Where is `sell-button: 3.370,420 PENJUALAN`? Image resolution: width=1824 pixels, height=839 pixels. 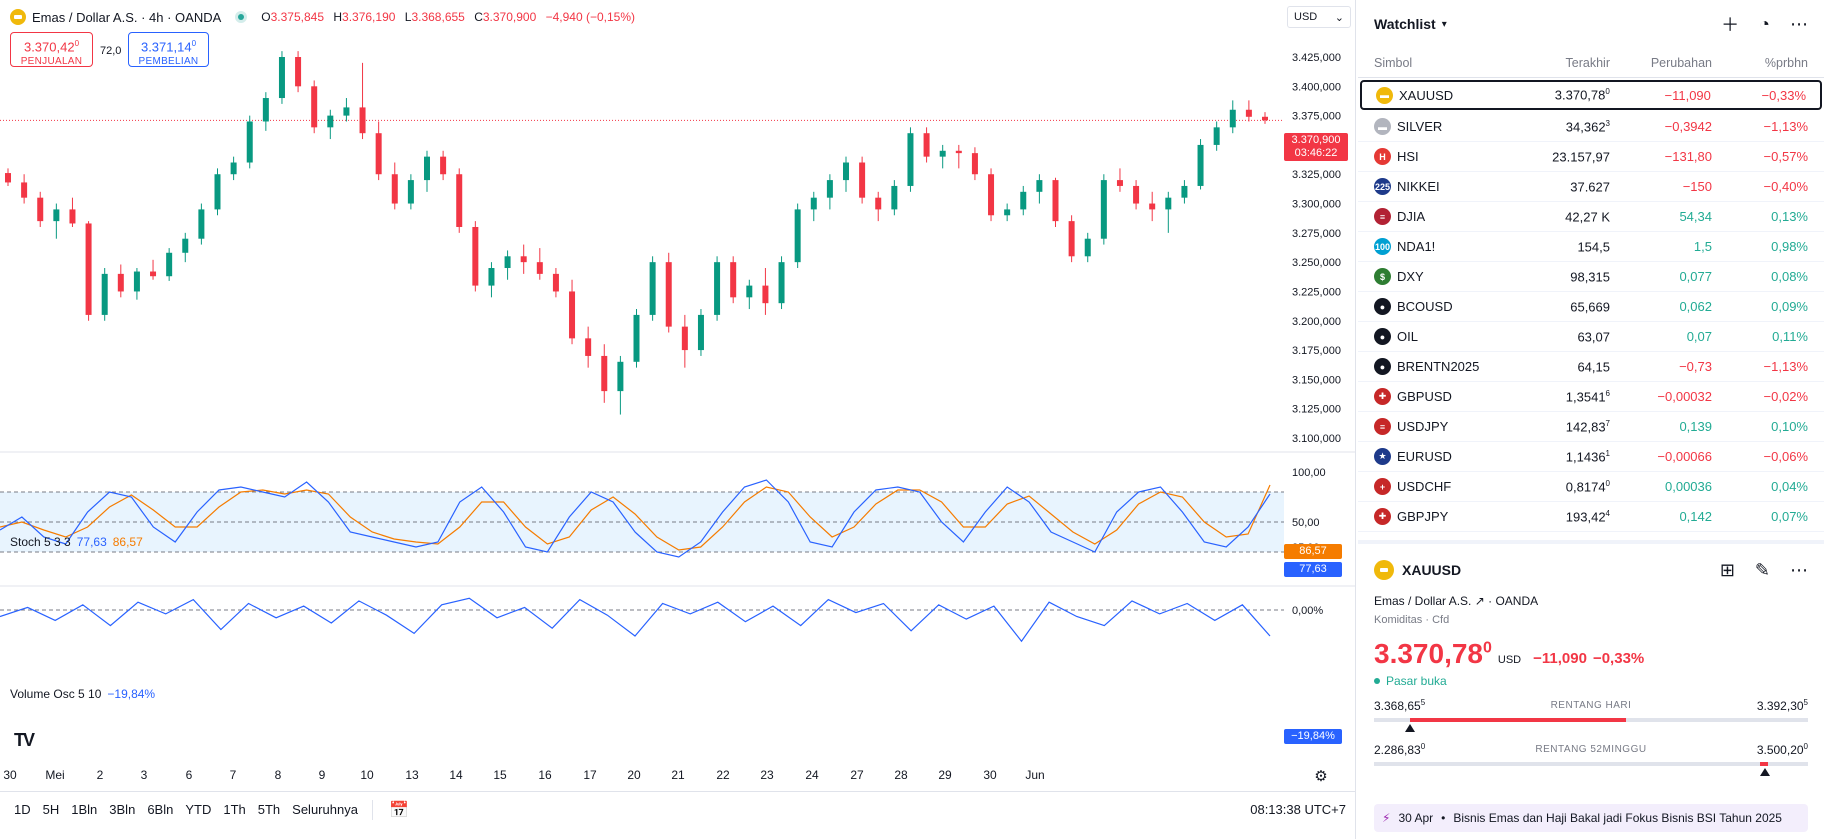
sell-button: 3.370,420 PENJUALAN is located at coordinates (51, 49).